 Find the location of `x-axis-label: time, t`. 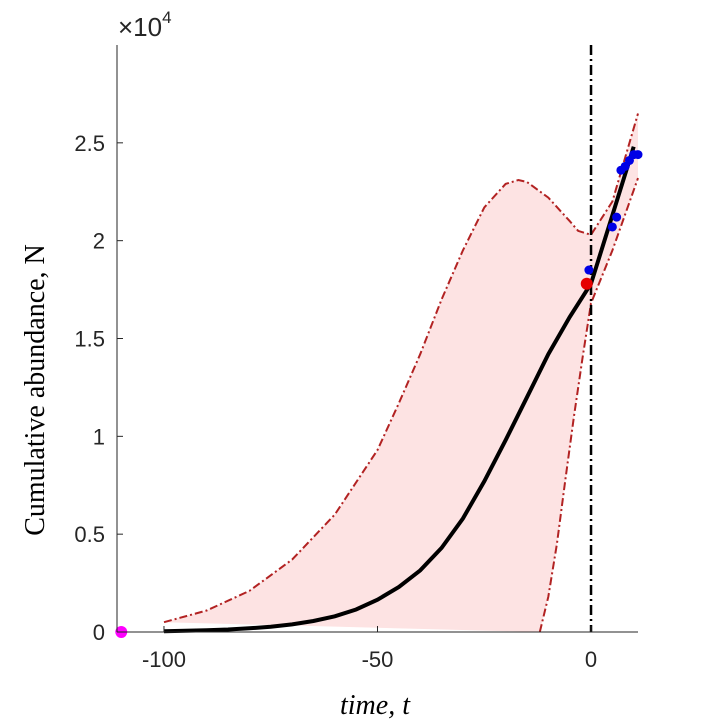

x-axis-label: time, t is located at coordinates (375, 705).